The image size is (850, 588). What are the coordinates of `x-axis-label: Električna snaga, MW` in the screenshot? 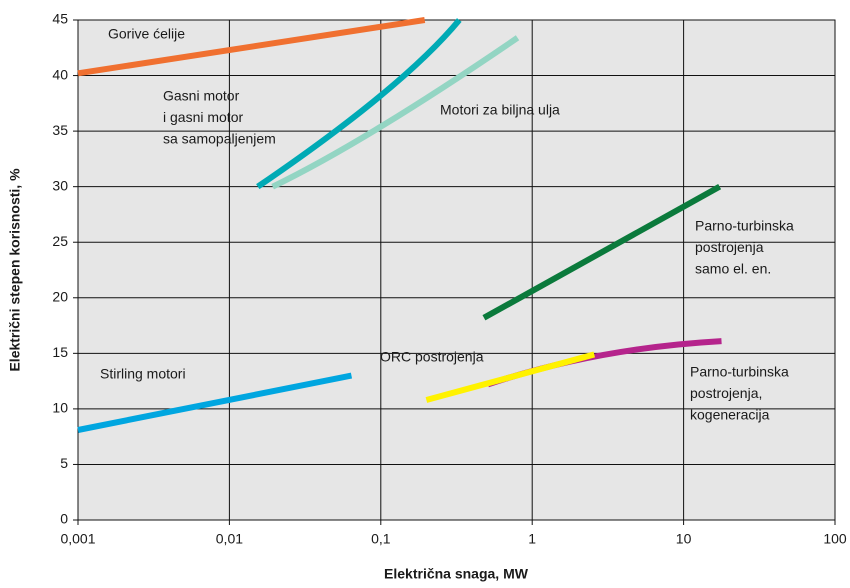 It's located at (456, 574).